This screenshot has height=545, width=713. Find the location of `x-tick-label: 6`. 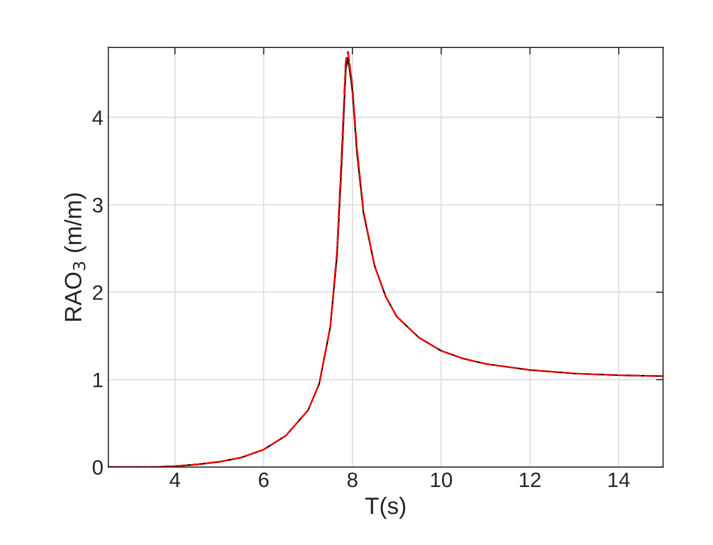

x-tick-label: 6 is located at coordinates (263, 480).